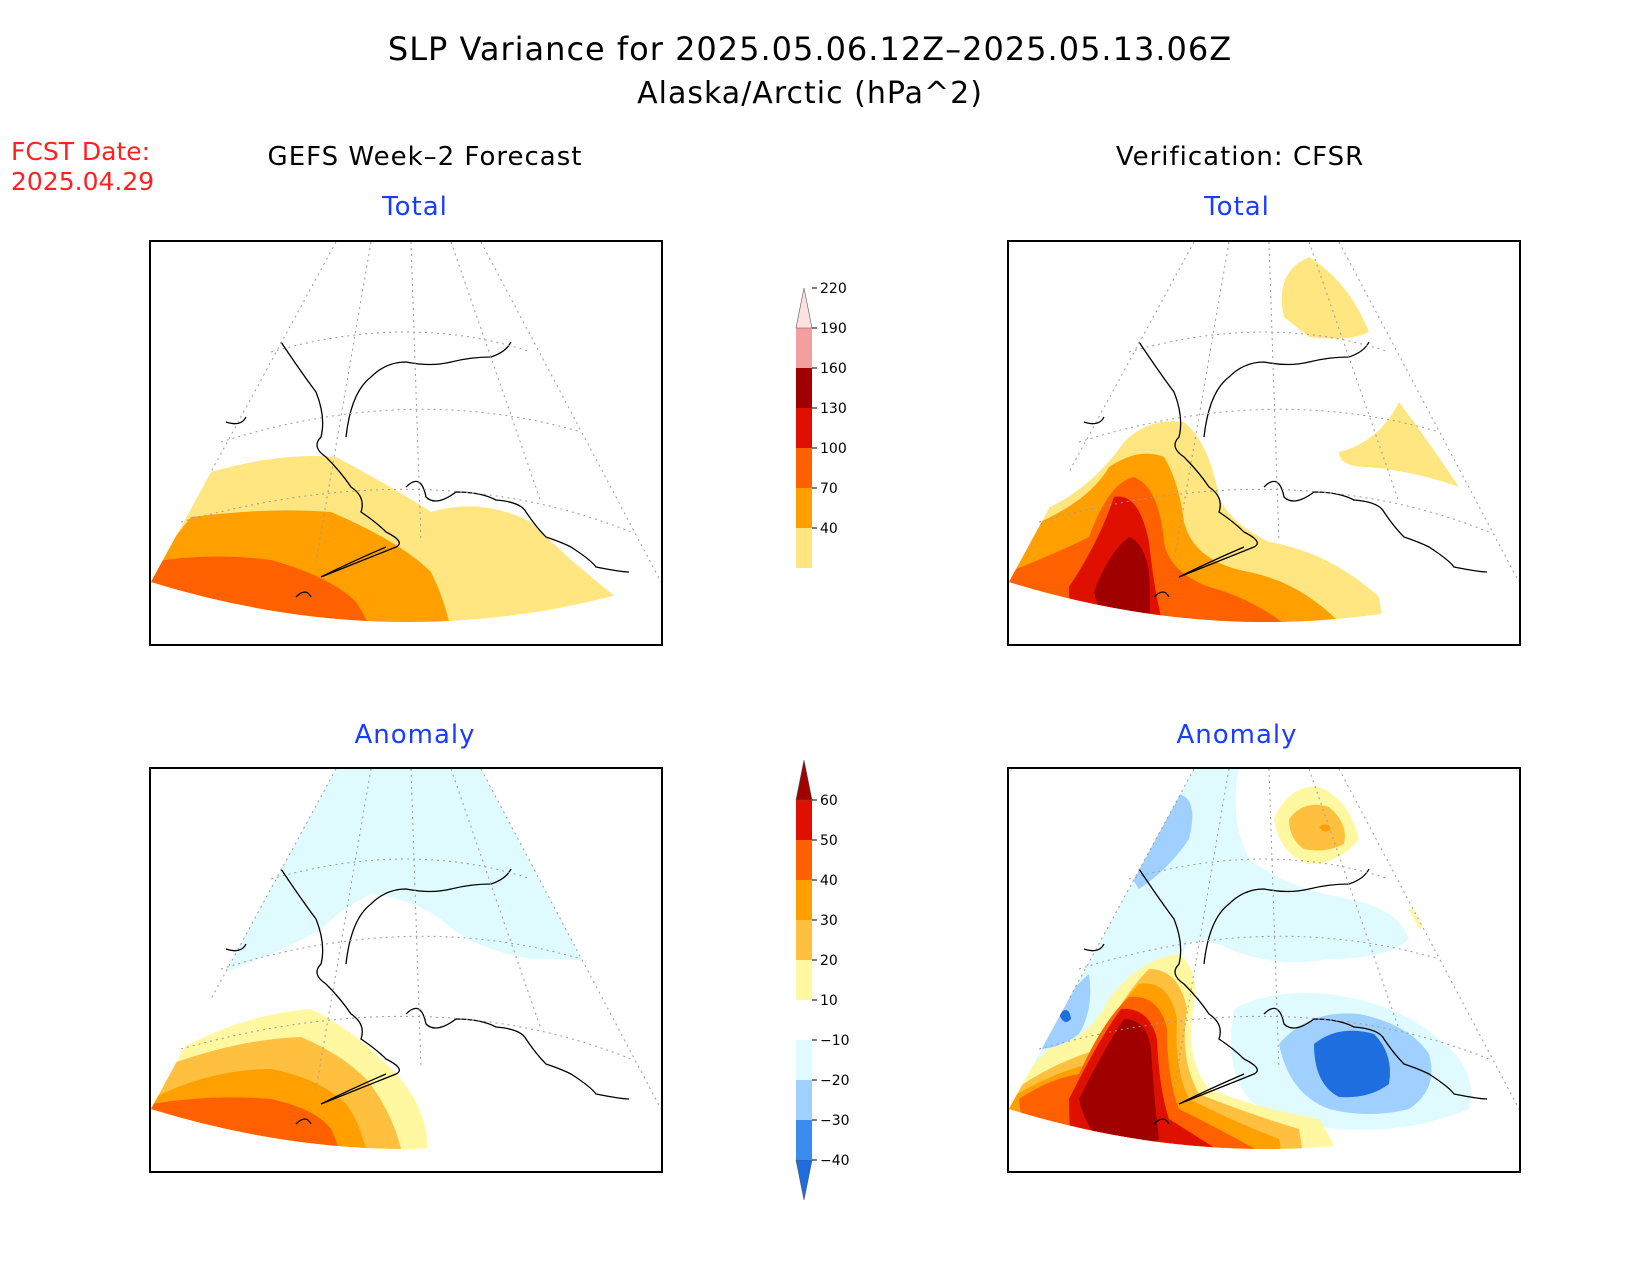 This screenshot has height=1275, width=1650. What do you see at coordinates (1419, 918) in the screenshot?
I see `contour-10-20-east` at bounding box center [1419, 918].